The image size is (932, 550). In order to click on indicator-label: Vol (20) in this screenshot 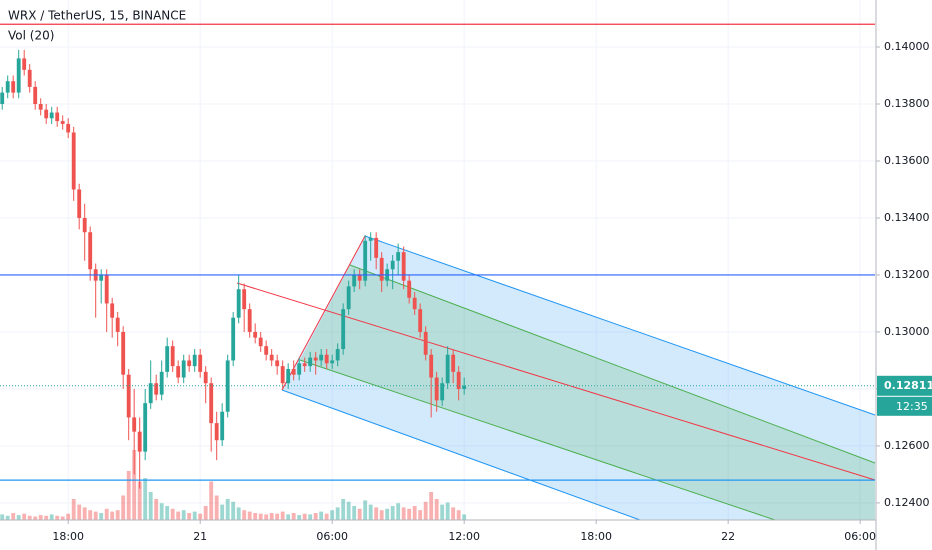, I will do `click(31, 36)`.